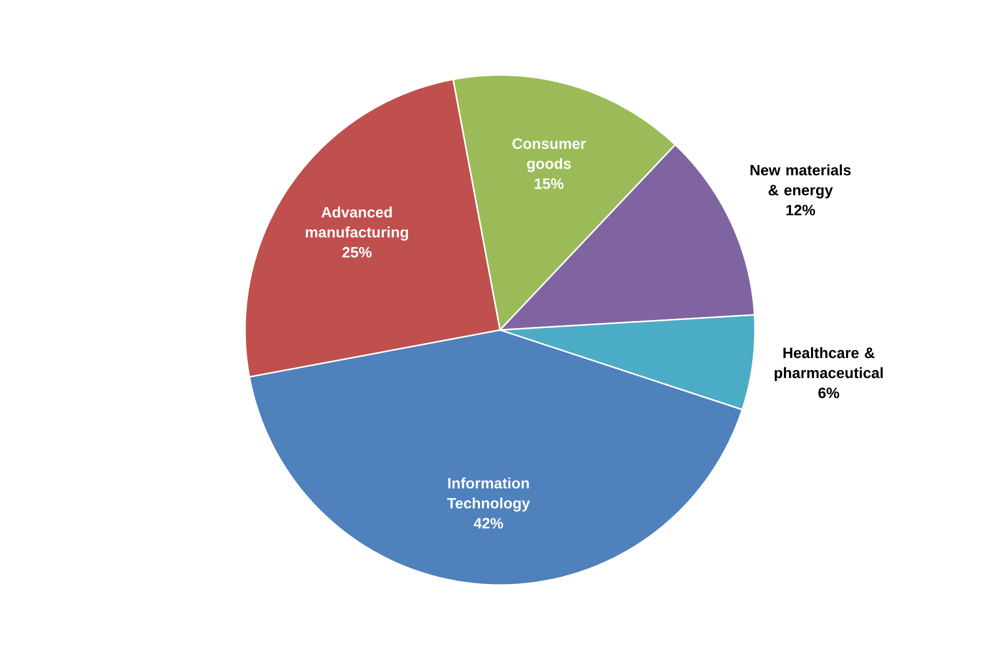  What do you see at coordinates (357, 223) in the screenshot?
I see `slice-label: Advanced manufacturing` at bounding box center [357, 223].